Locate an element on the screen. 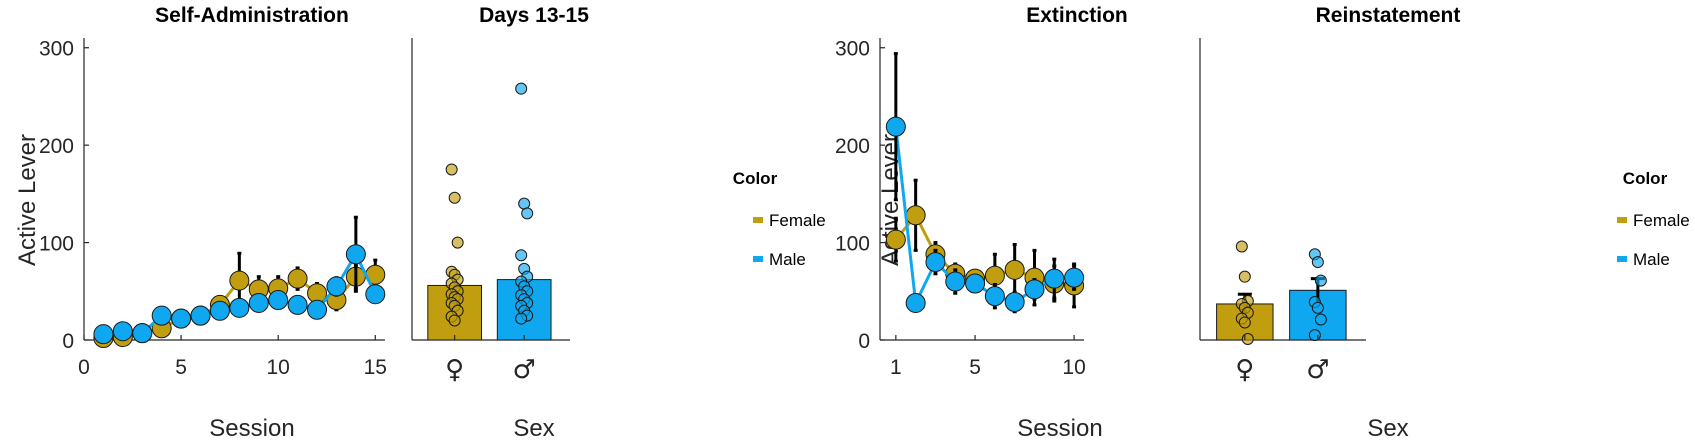  panel-title: Self-Administration is located at coordinates (252, 15).